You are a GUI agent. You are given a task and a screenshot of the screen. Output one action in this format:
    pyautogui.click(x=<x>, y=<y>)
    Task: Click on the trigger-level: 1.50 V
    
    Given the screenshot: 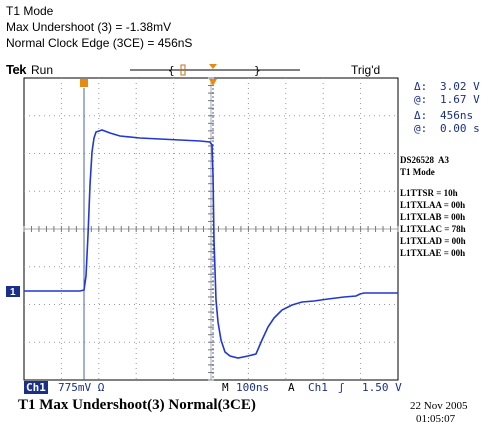 What is the action you would take?
    pyautogui.click(x=382, y=387)
    